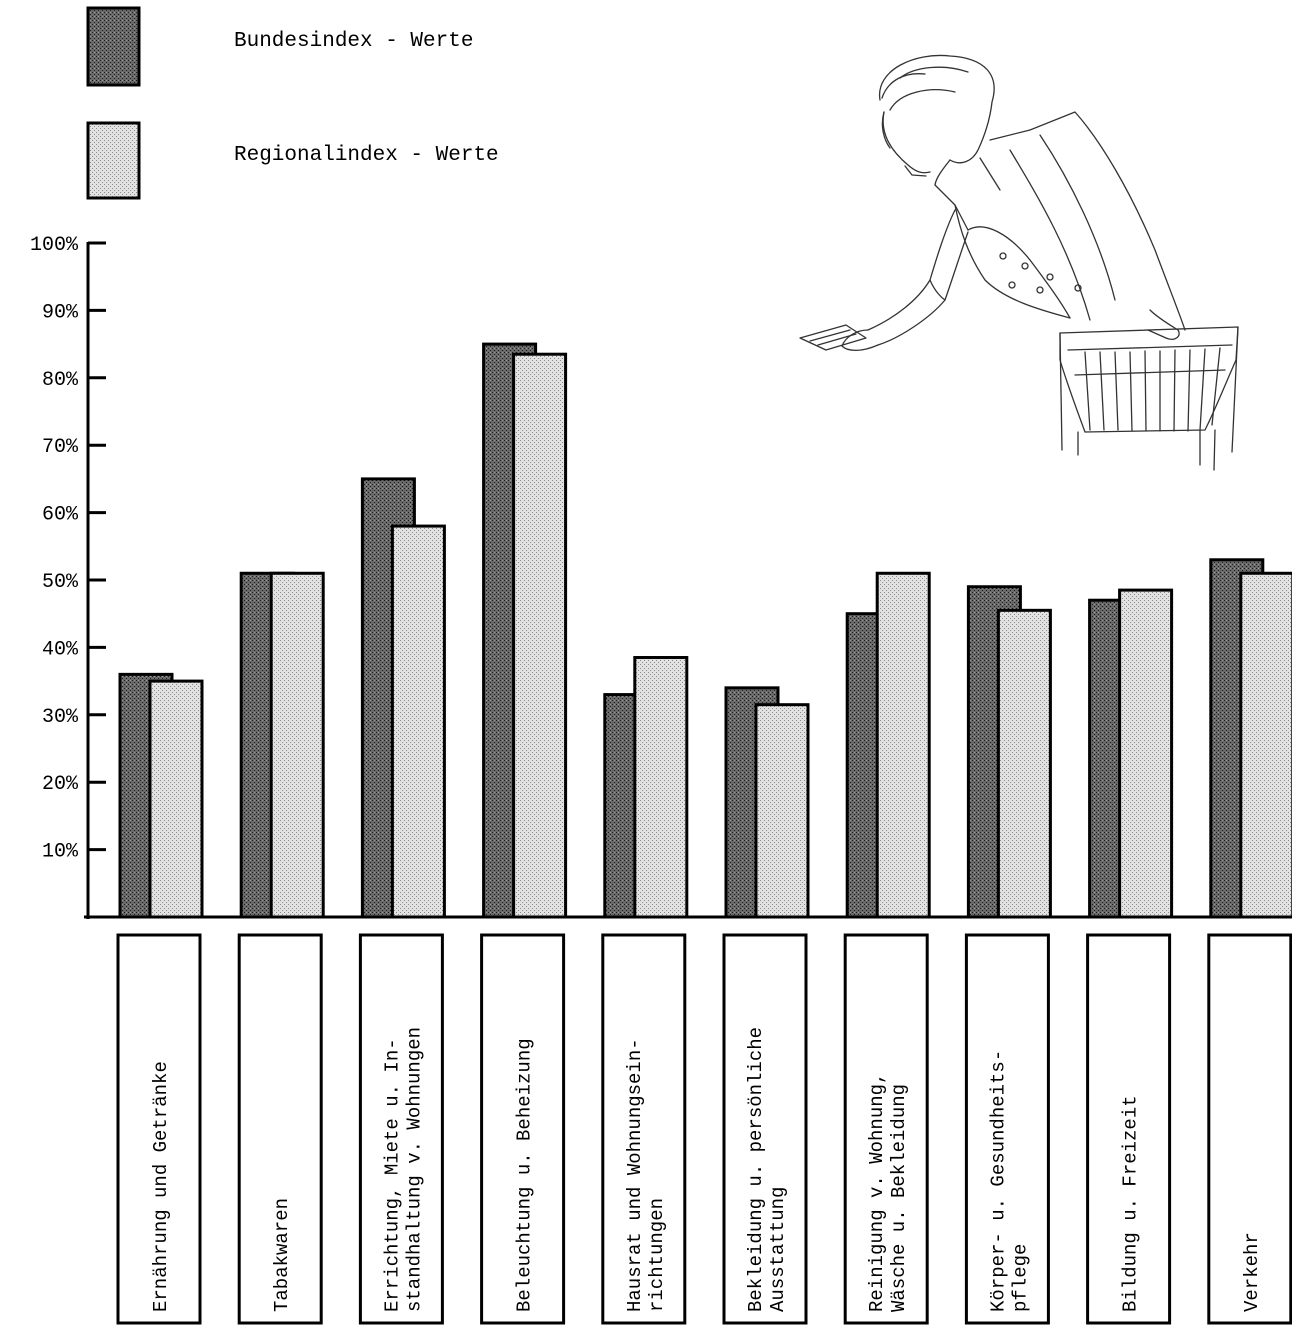 Image resolution: width=1292 pixels, height=1327 pixels. I want to click on category-label: standhaltung v. Wohnungen, so click(414, 1169).